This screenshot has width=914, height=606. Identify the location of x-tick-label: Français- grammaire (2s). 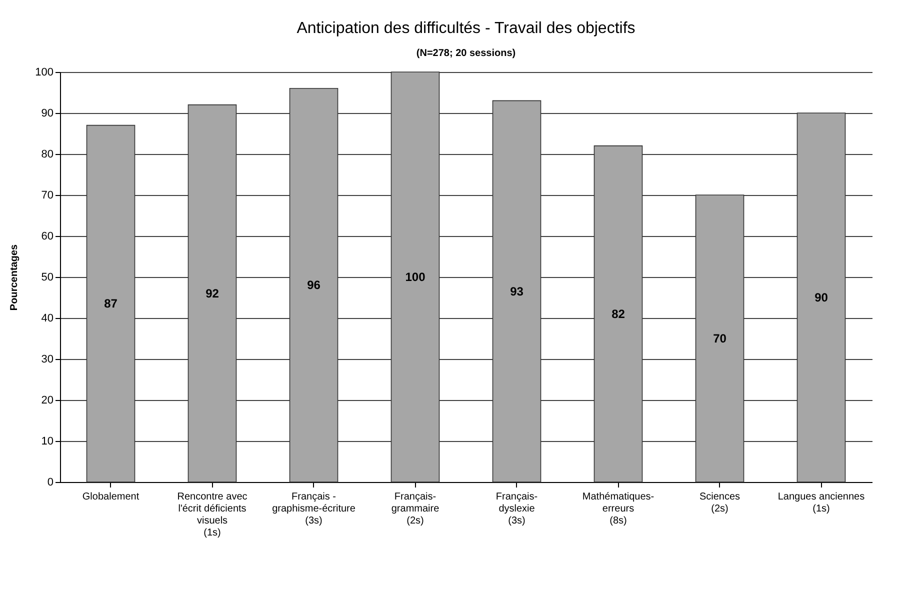
(415, 509).